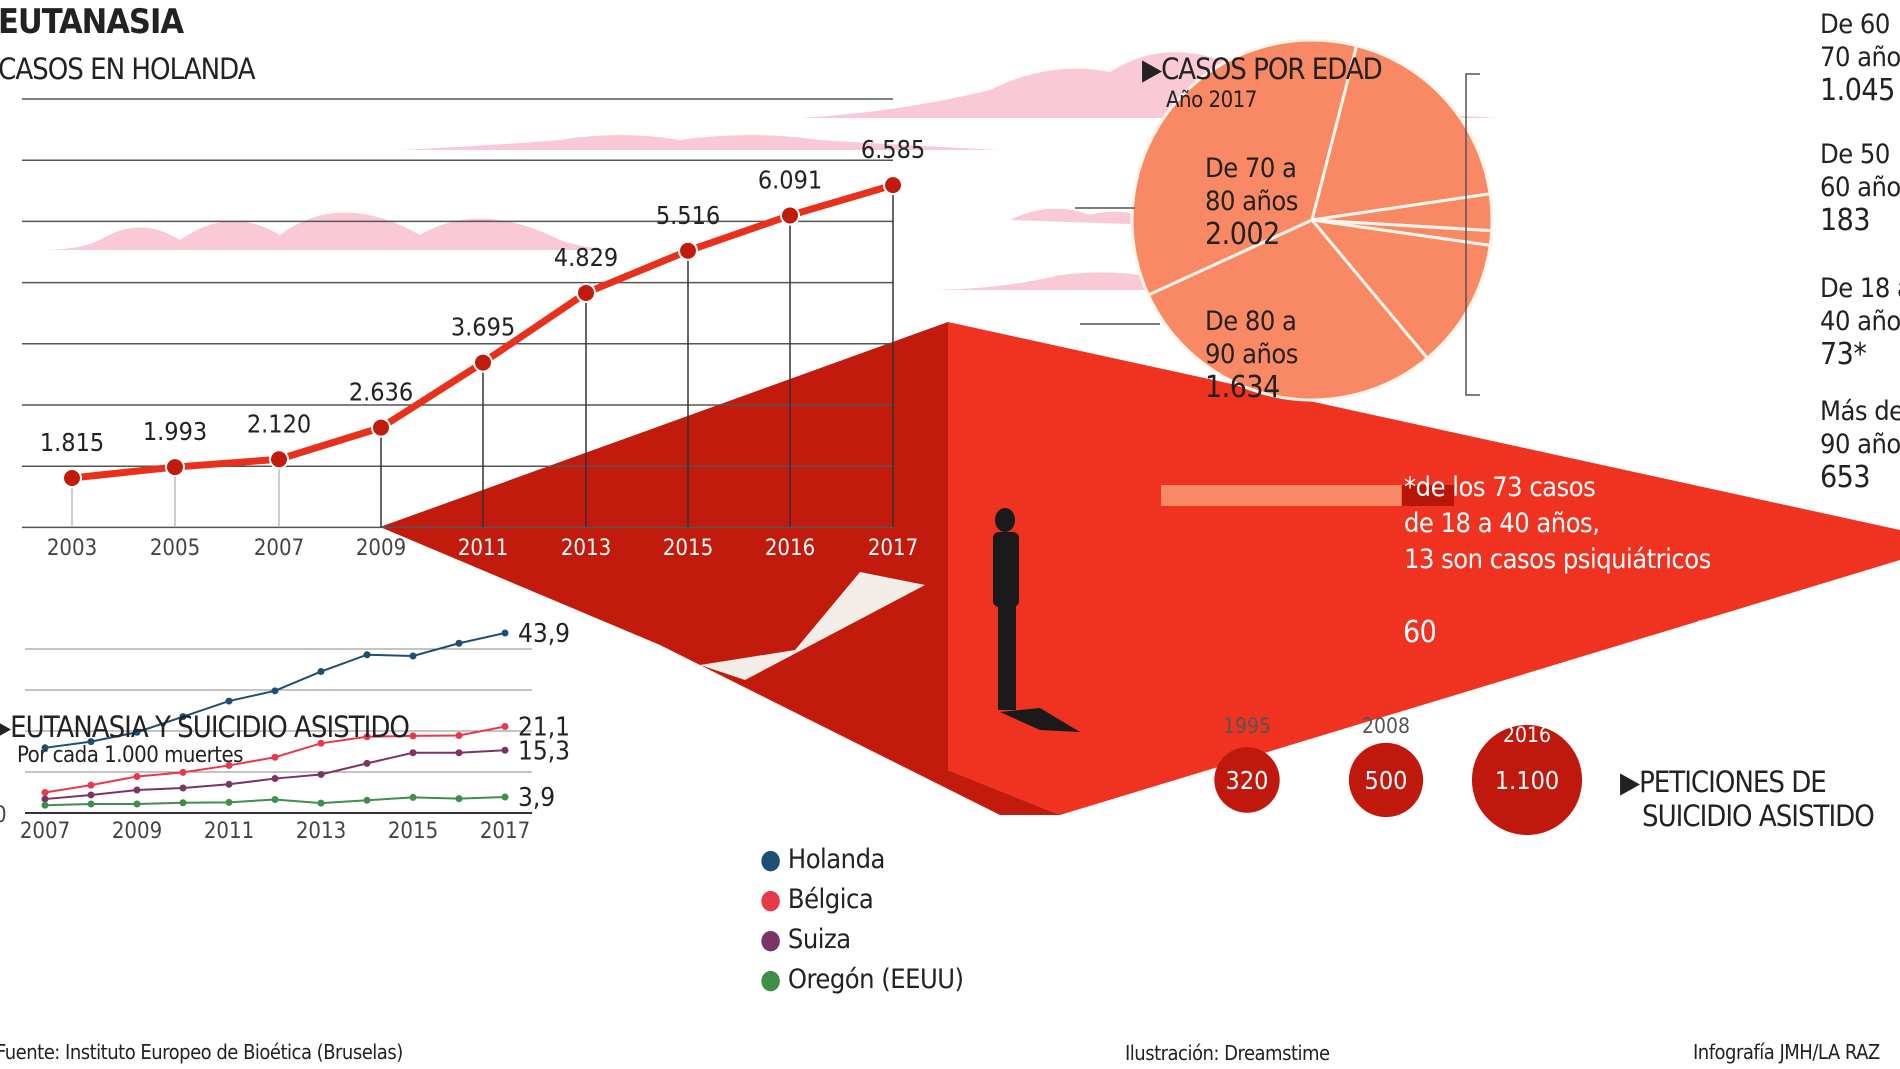 The width and height of the screenshot is (1900, 1069). What do you see at coordinates (812, 626) in the screenshot?
I see `light-path` at bounding box center [812, 626].